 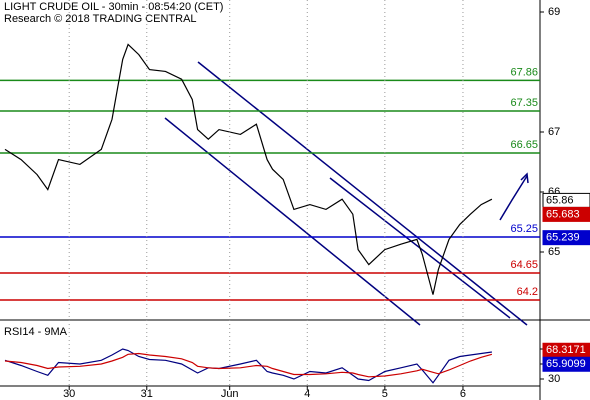 What do you see at coordinates (524, 72) in the screenshot?
I see `level-label: 67.86` at bounding box center [524, 72].